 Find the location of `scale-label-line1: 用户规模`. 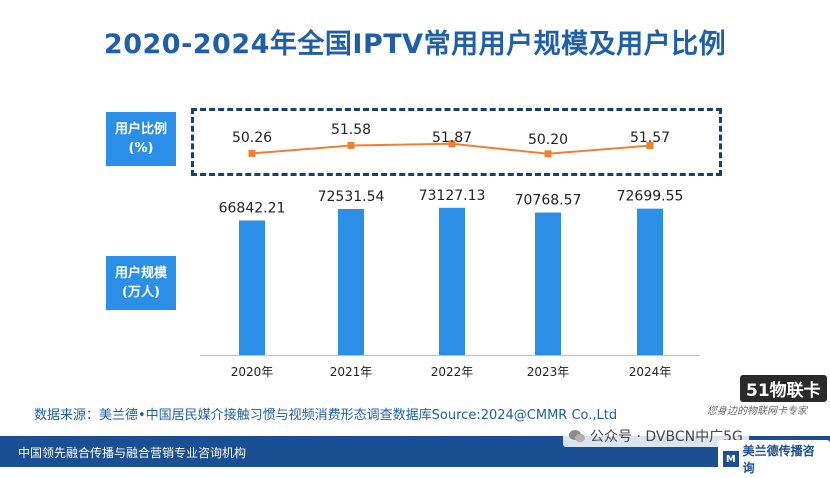

scale-label-line1: 用户规模 is located at coordinates (140, 273).